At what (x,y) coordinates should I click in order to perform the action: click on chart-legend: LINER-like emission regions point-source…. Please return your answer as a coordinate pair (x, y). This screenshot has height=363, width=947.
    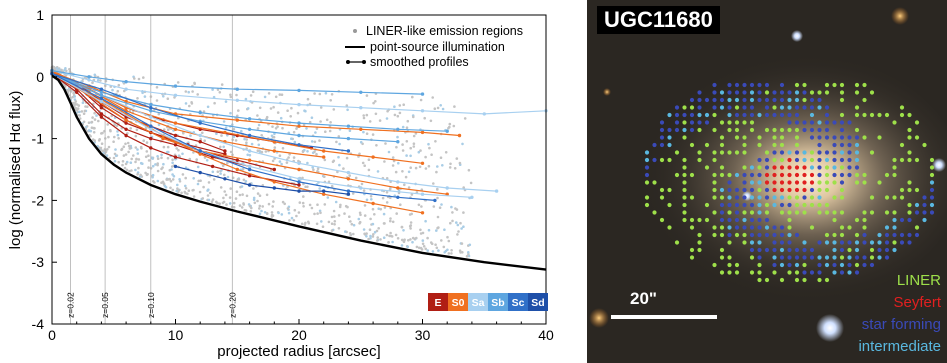
    Looking at the image, I should click on (434, 46).